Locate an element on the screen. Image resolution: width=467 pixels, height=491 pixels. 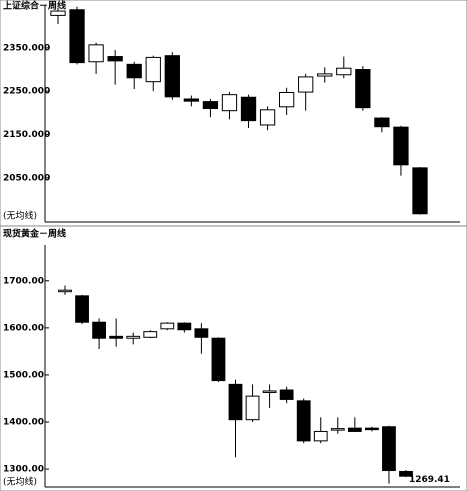
y-tick-label: 1700.00 is located at coordinates (23, 281).